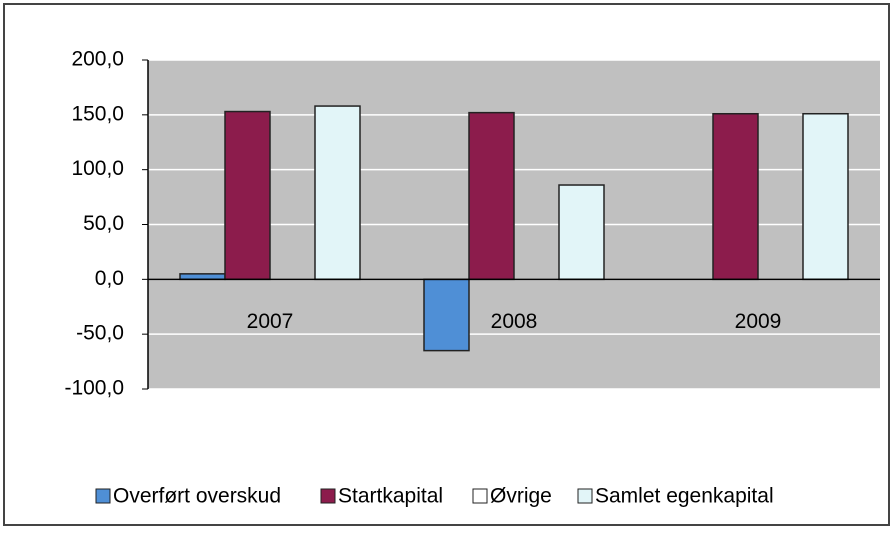 Image resolution: width=893 pixels, height=534 pixels. Describe the element at coordinates (100, 333) in the screenshot. I see `y-tick-label: -50,0` at that location.